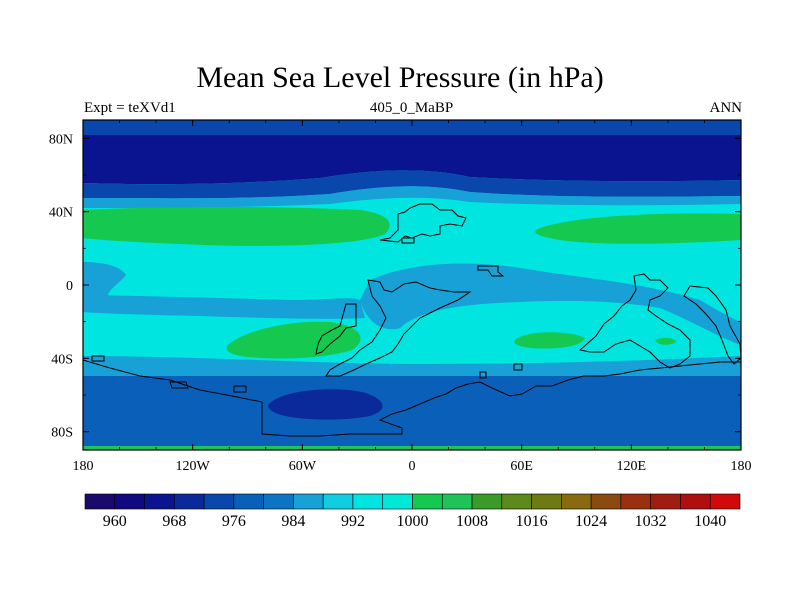 The height and width of the screenshot is (600, 800). What do you see at coordinates (413, 521) in the screenshot?
I see `colorbar-label-5: 1000` at bounding box center [413, 521].